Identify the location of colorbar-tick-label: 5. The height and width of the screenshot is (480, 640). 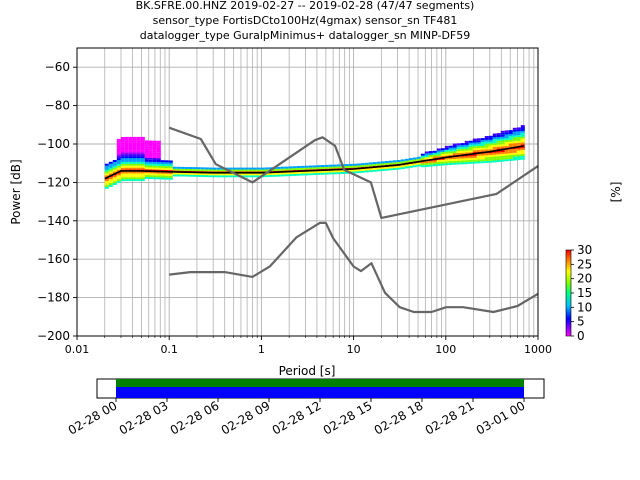
(581, 322).